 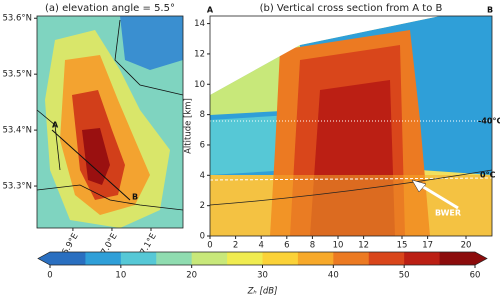 What do you see at coordinates (262, 292) in the screenshot?
I see `colorbar-label: Zₕ [dB]` at bounding box center [262, 292].